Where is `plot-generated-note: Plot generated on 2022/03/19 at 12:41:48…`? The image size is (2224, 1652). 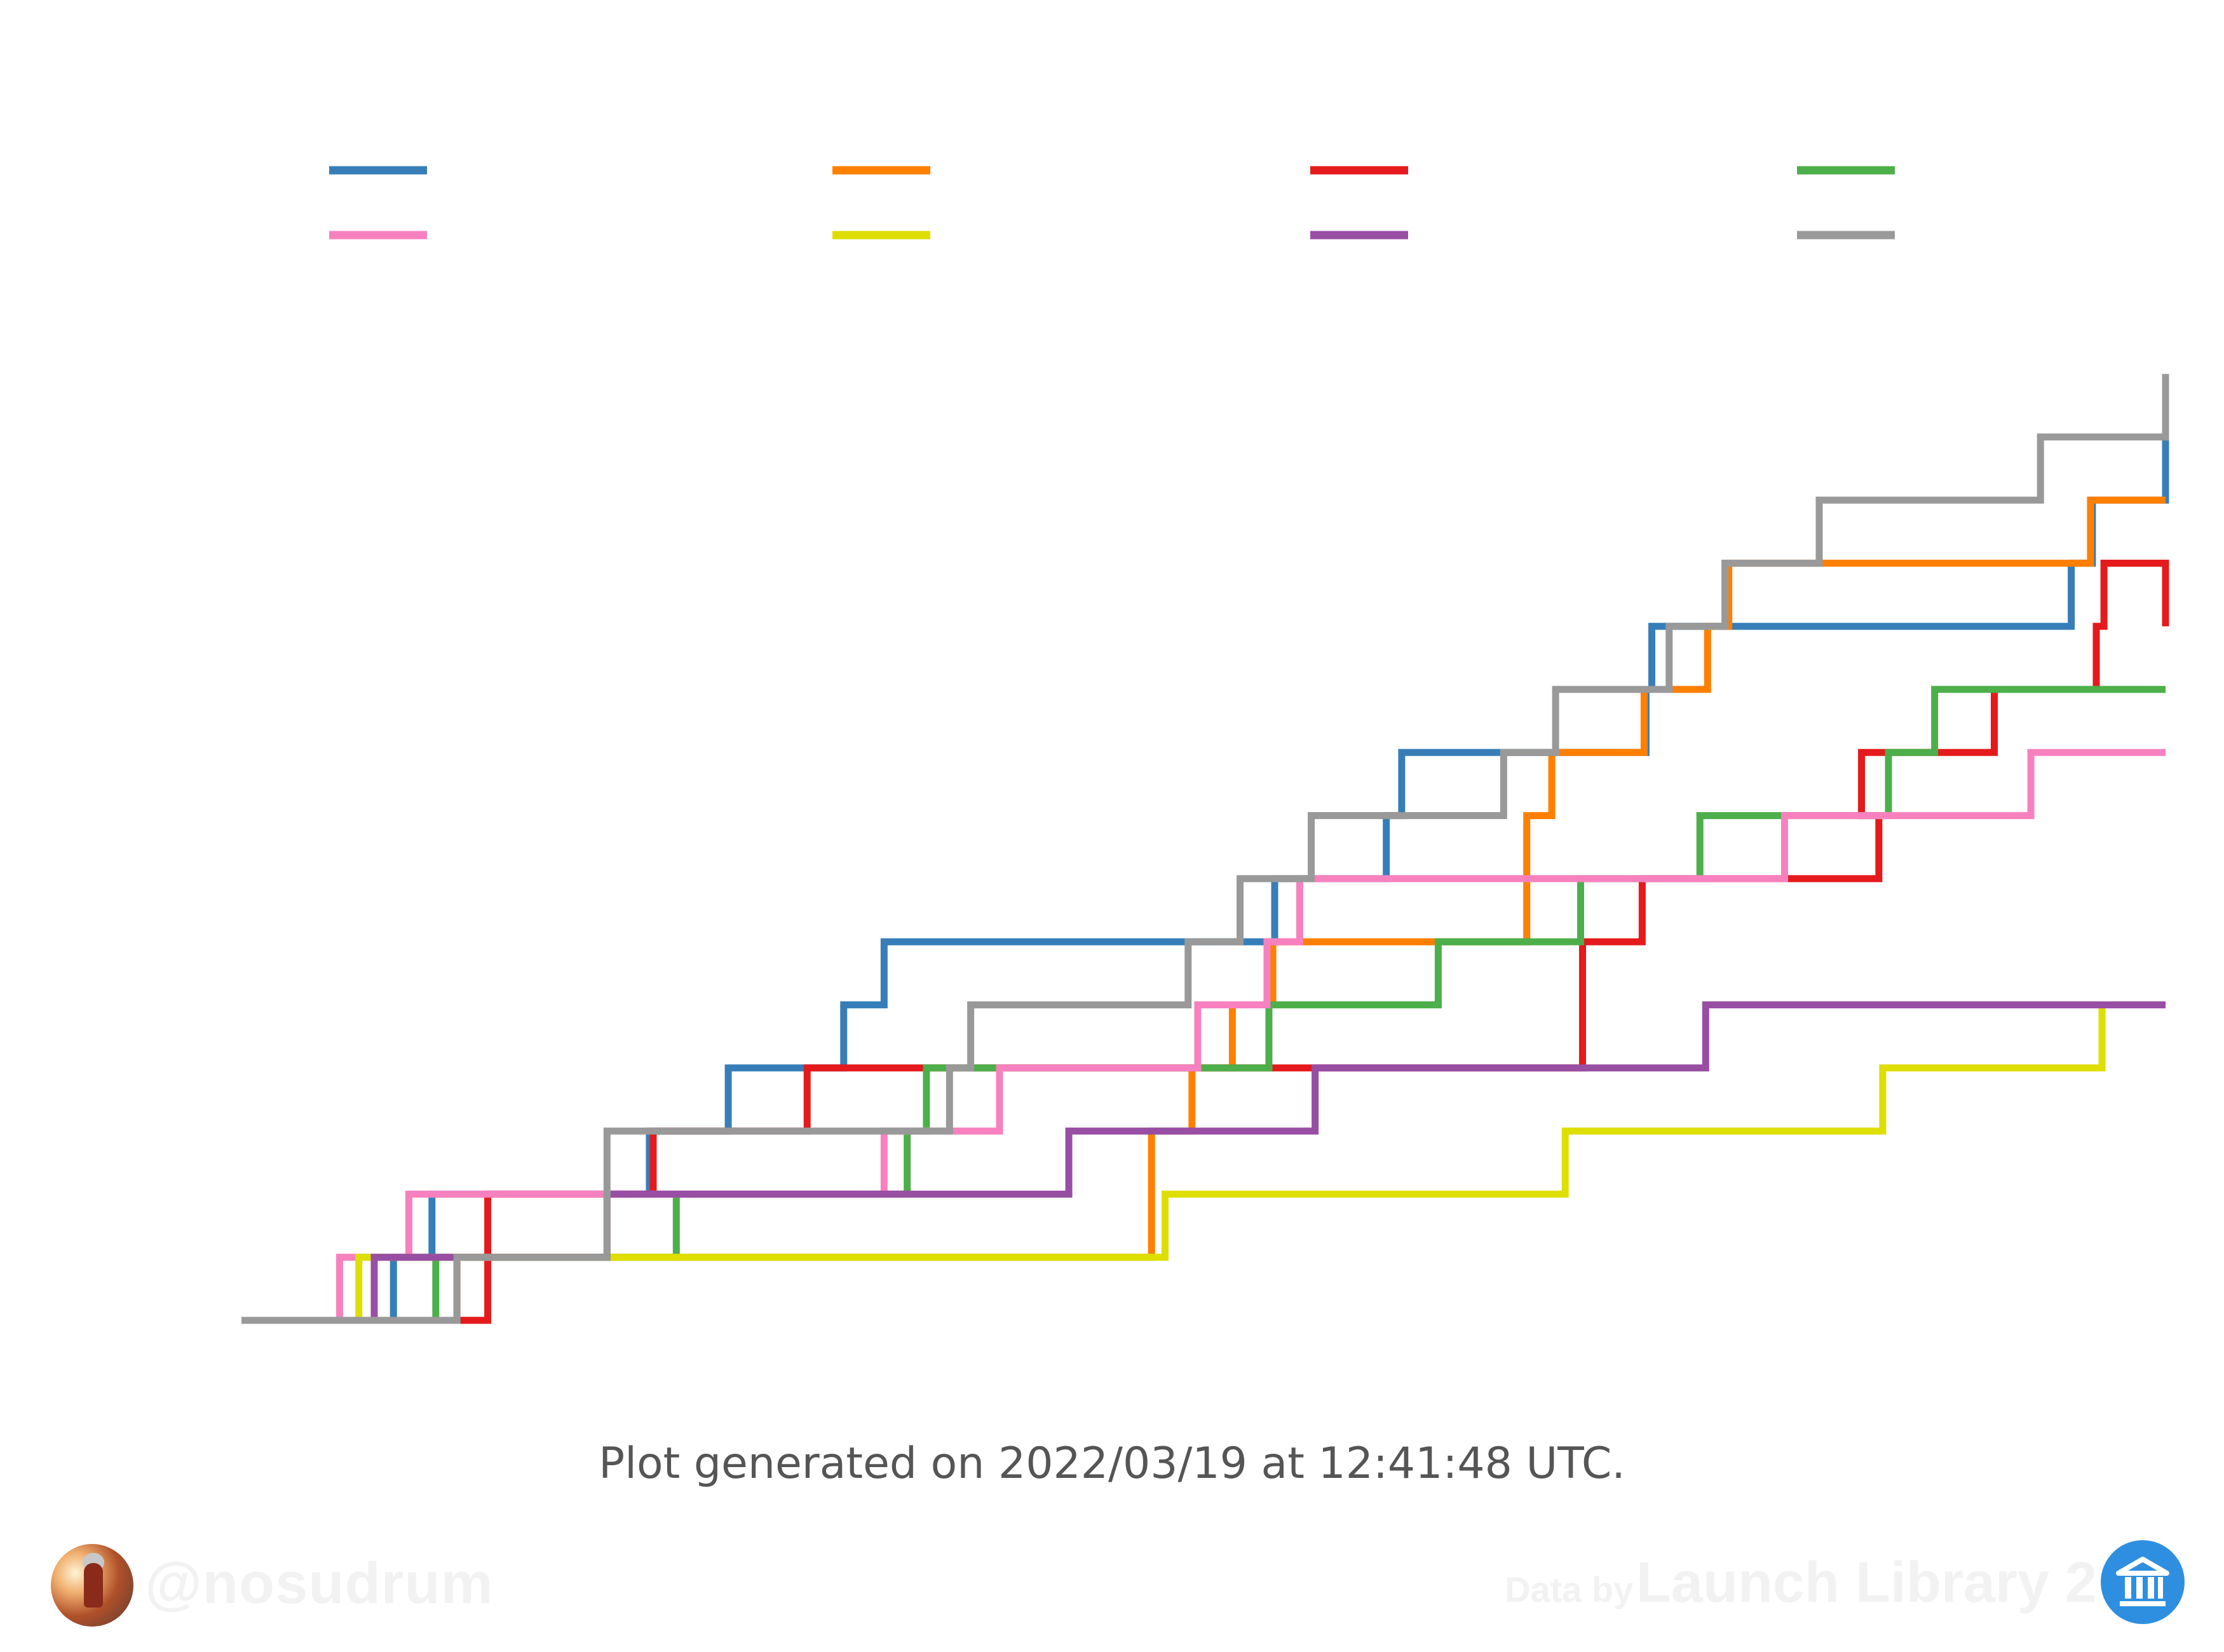
plot-generated-note: Plot generated on 2022/03/19 at 12:41:48… is located at coordinates (1112, 1464).